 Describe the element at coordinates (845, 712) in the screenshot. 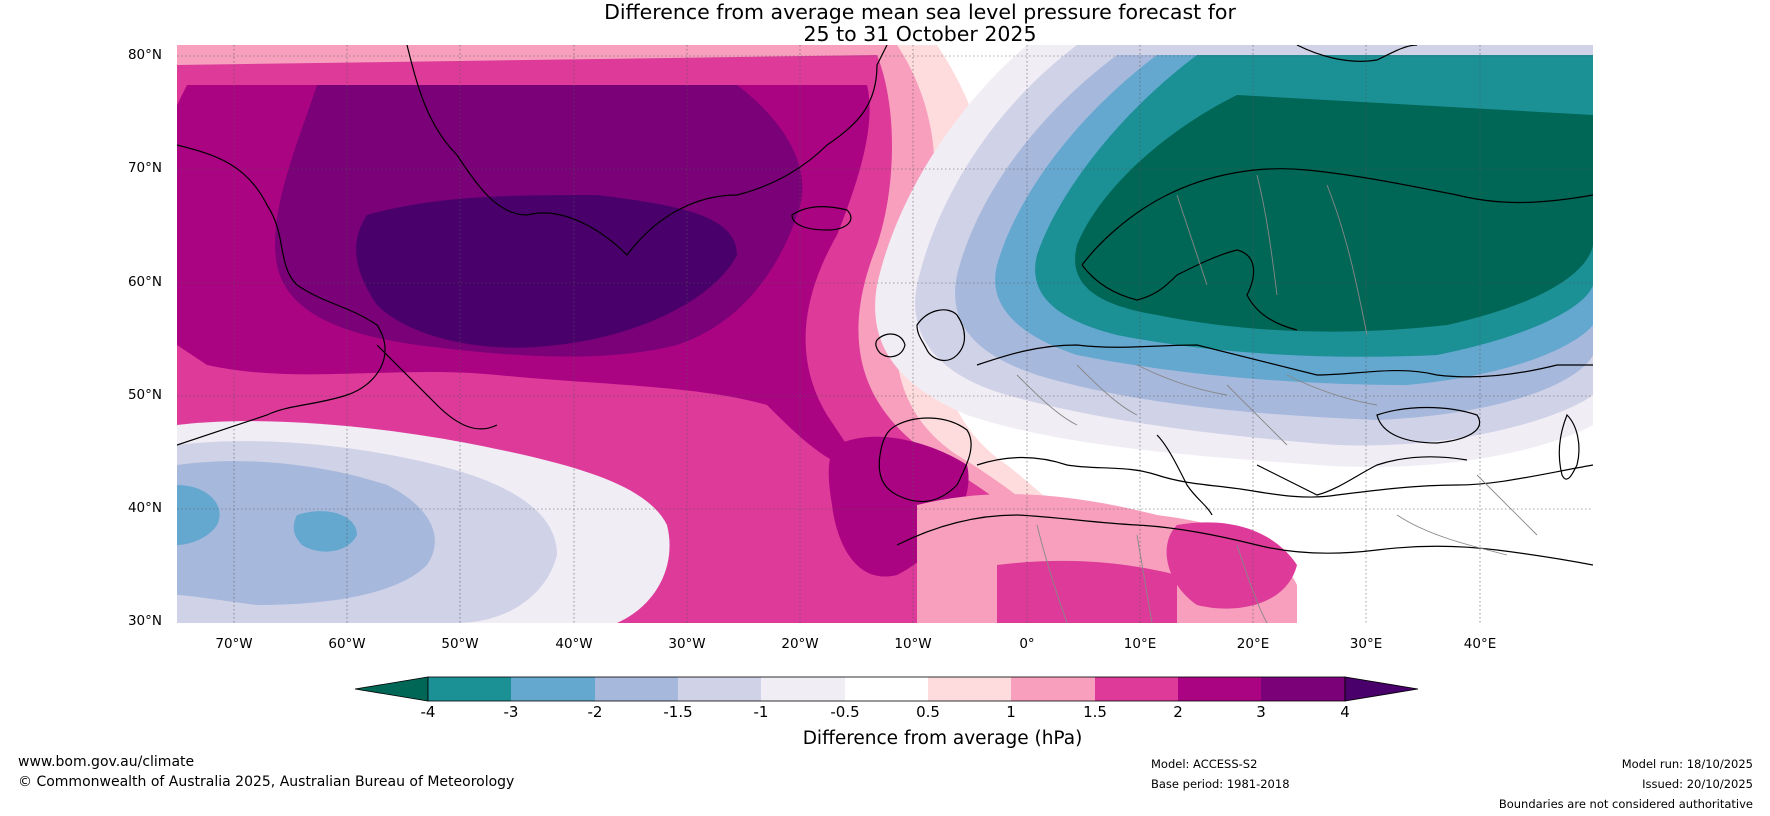

I see `colorbar-label: -0.5` at that location.